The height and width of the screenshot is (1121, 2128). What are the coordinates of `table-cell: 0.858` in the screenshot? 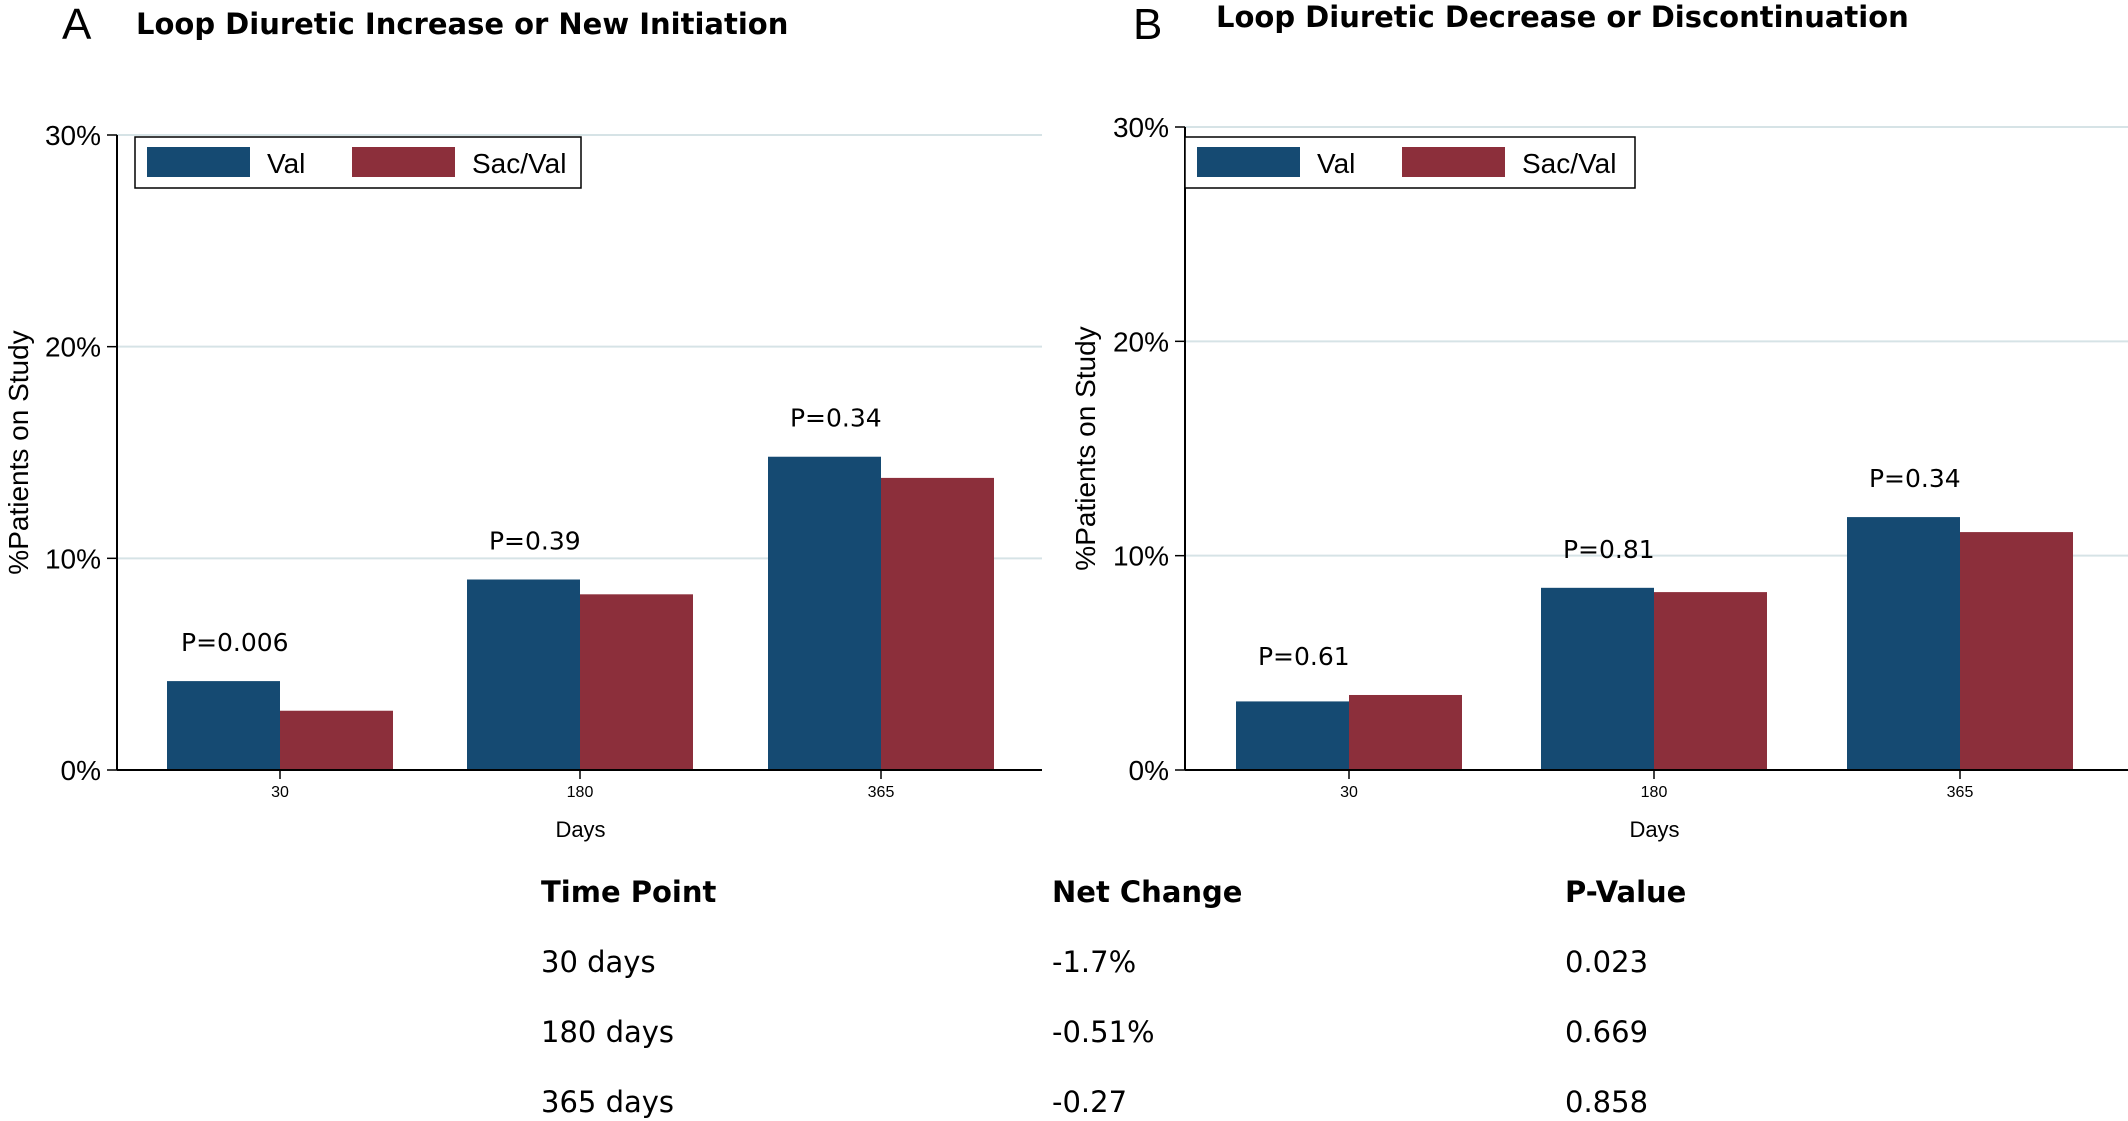 It's located at (1607, 1102).